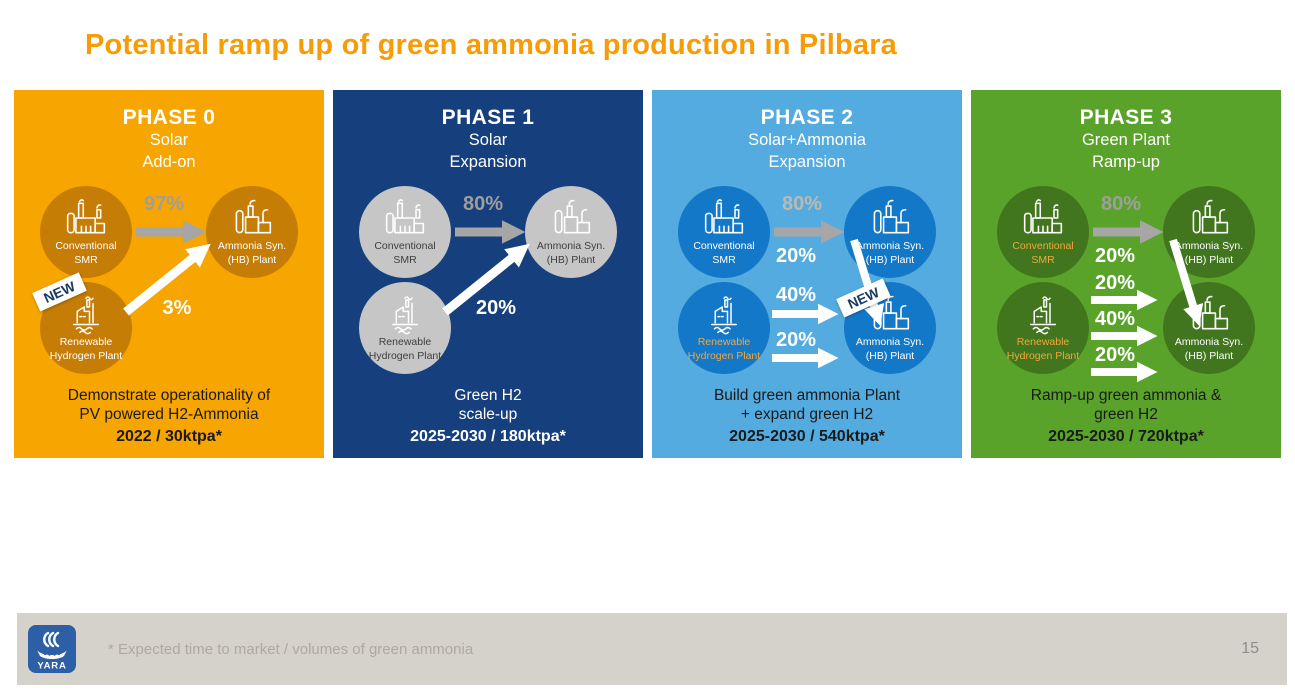 Image resolution: width=1295 pixels, height=695 pixels. I want to click on phase-2-header: PHASE 2 Solar+Ammonia Expansion, so click(807, 132).